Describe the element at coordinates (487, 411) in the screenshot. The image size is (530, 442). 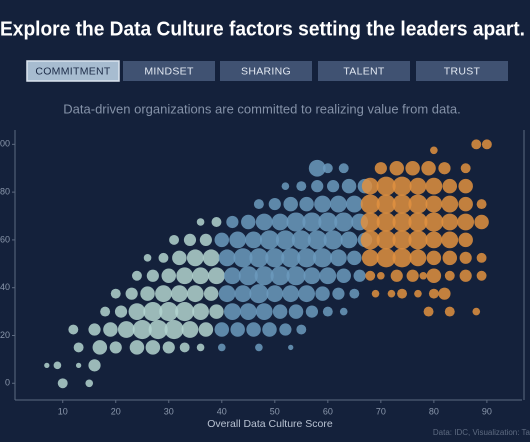
I see `x-tick-label: 90` at that location.